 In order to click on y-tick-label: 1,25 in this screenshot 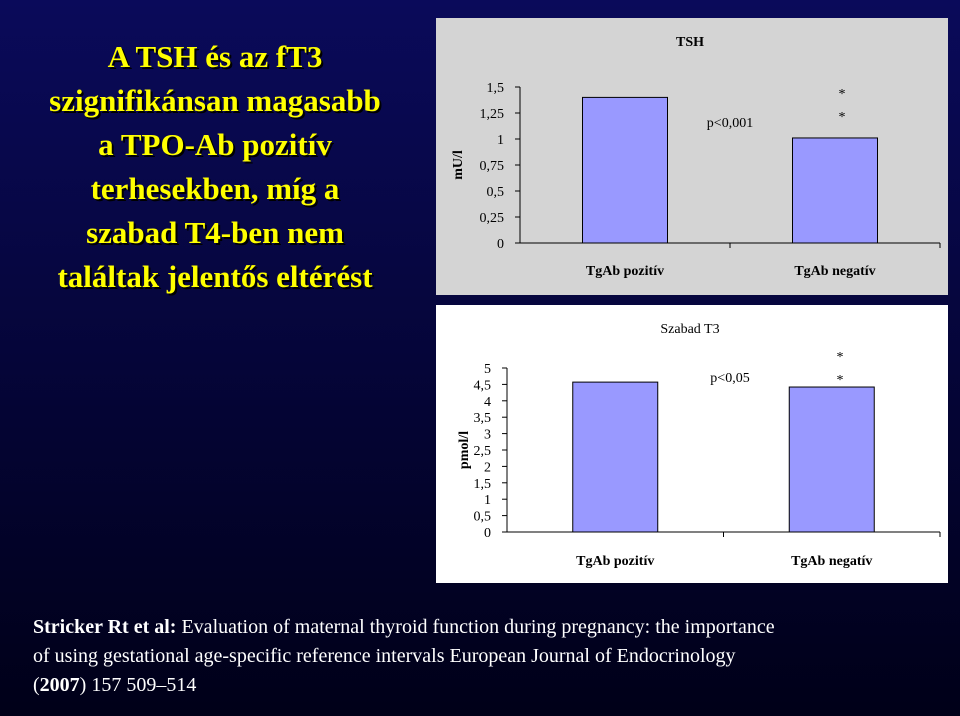, I will do `click(492, 114)`.